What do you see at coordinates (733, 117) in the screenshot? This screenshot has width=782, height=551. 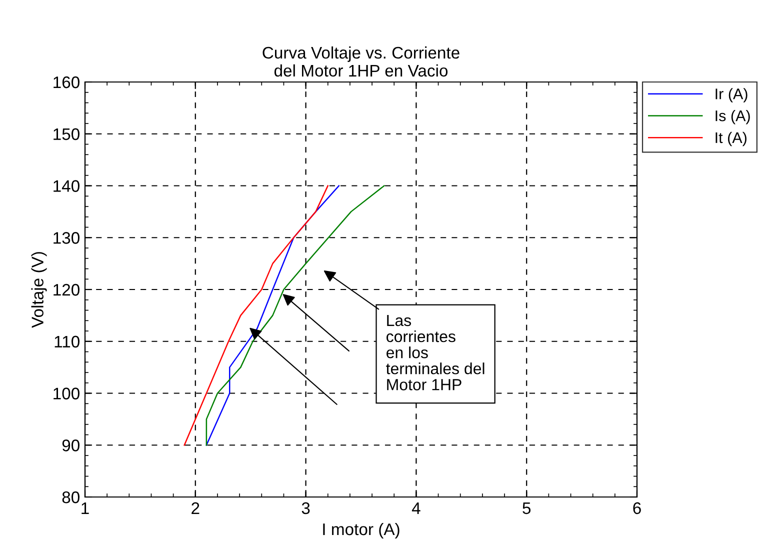 I see `legend-label: Is (A)` at bounding box center [733, 117].